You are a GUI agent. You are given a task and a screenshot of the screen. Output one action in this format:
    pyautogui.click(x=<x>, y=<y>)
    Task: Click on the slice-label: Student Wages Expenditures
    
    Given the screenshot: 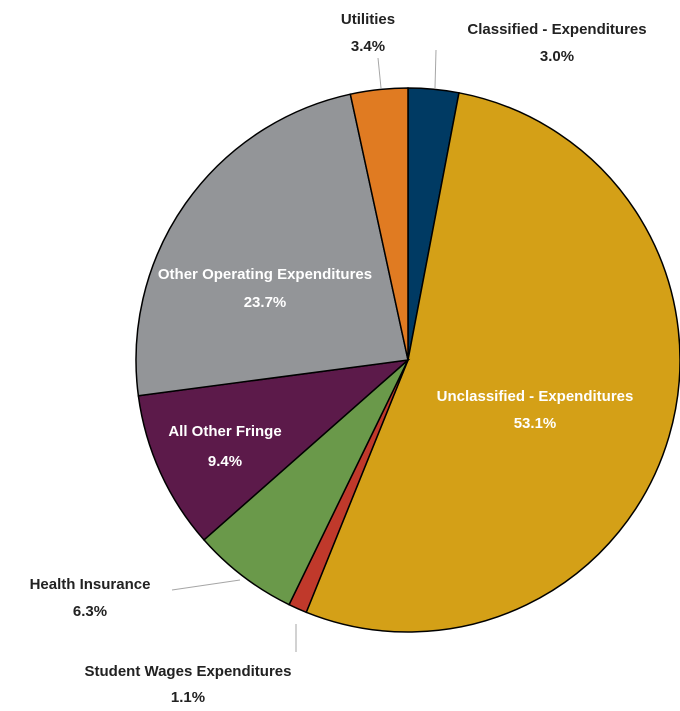 What is the action you would take?
    pyautogui.click(x=188, y=671)
    